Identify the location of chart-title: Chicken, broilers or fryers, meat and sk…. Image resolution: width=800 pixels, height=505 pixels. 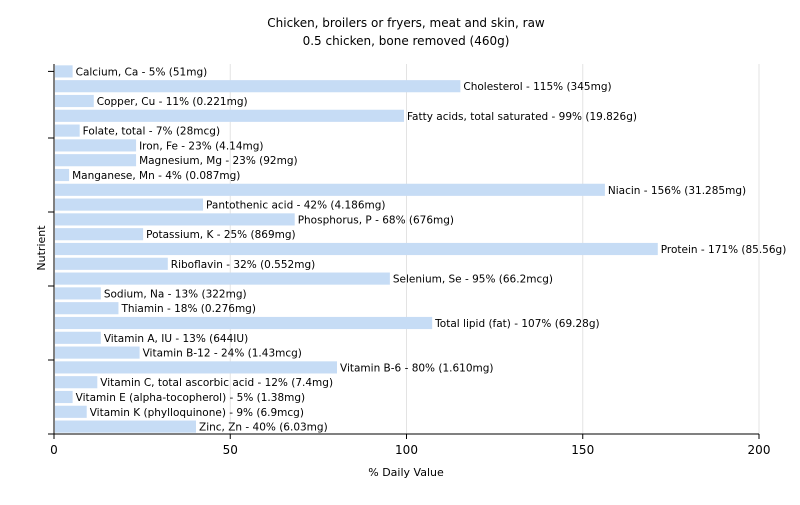
(406, 23).